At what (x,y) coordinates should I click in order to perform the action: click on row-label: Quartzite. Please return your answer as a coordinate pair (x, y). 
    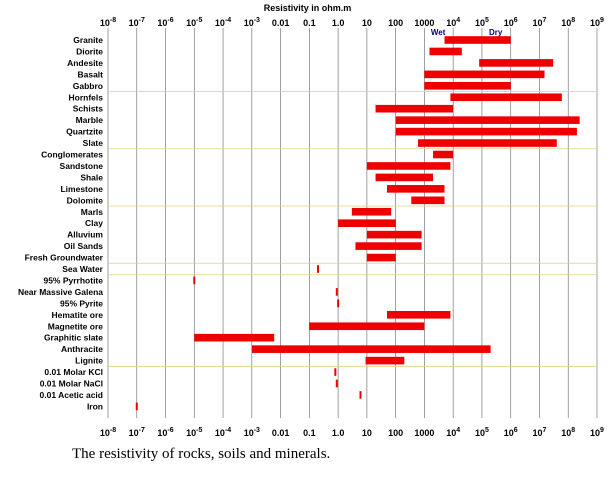
    Looking at the image, I should click on (84, 132).